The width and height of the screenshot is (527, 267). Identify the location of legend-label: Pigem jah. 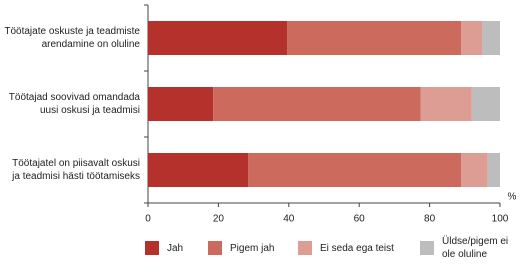
(252, 248).